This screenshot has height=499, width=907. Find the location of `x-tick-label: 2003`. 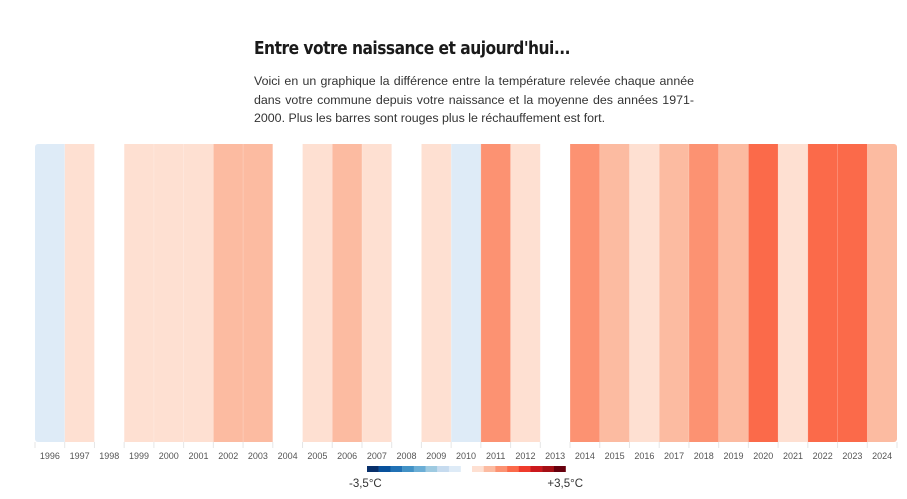

x-tick-label: 2003 is located at coordinates (258, 456).